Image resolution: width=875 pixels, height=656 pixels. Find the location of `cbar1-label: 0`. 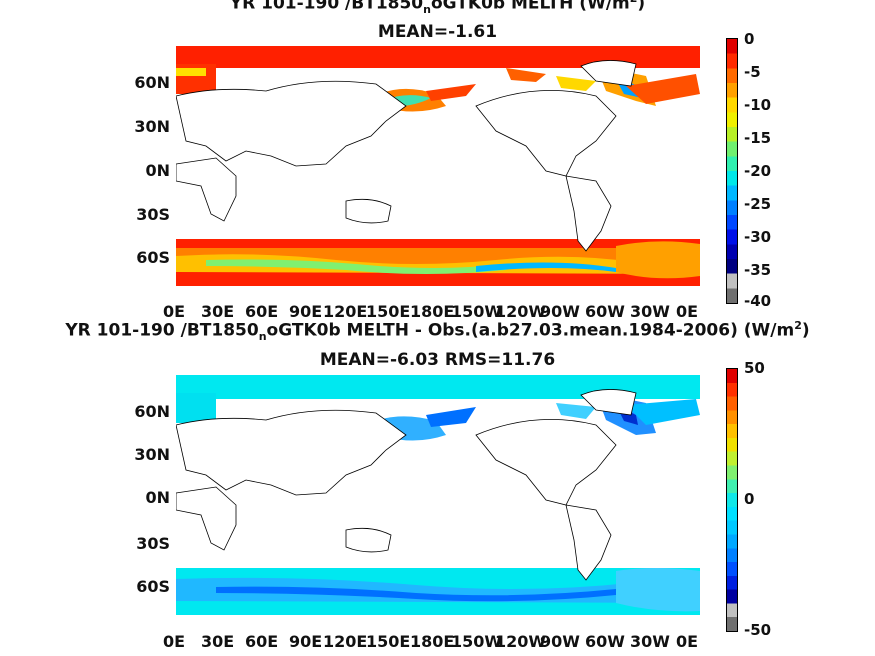

cbar1-label: 0 is located at coordinates (749, 39).